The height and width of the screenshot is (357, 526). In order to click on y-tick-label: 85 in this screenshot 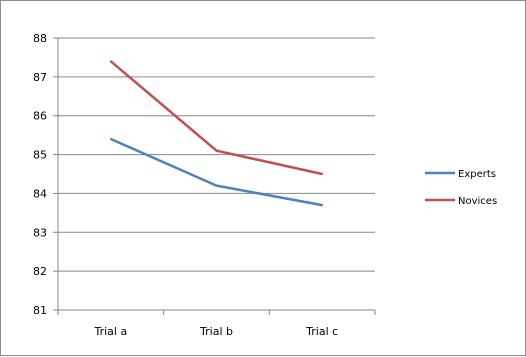, I will do `click(40, 155)`.